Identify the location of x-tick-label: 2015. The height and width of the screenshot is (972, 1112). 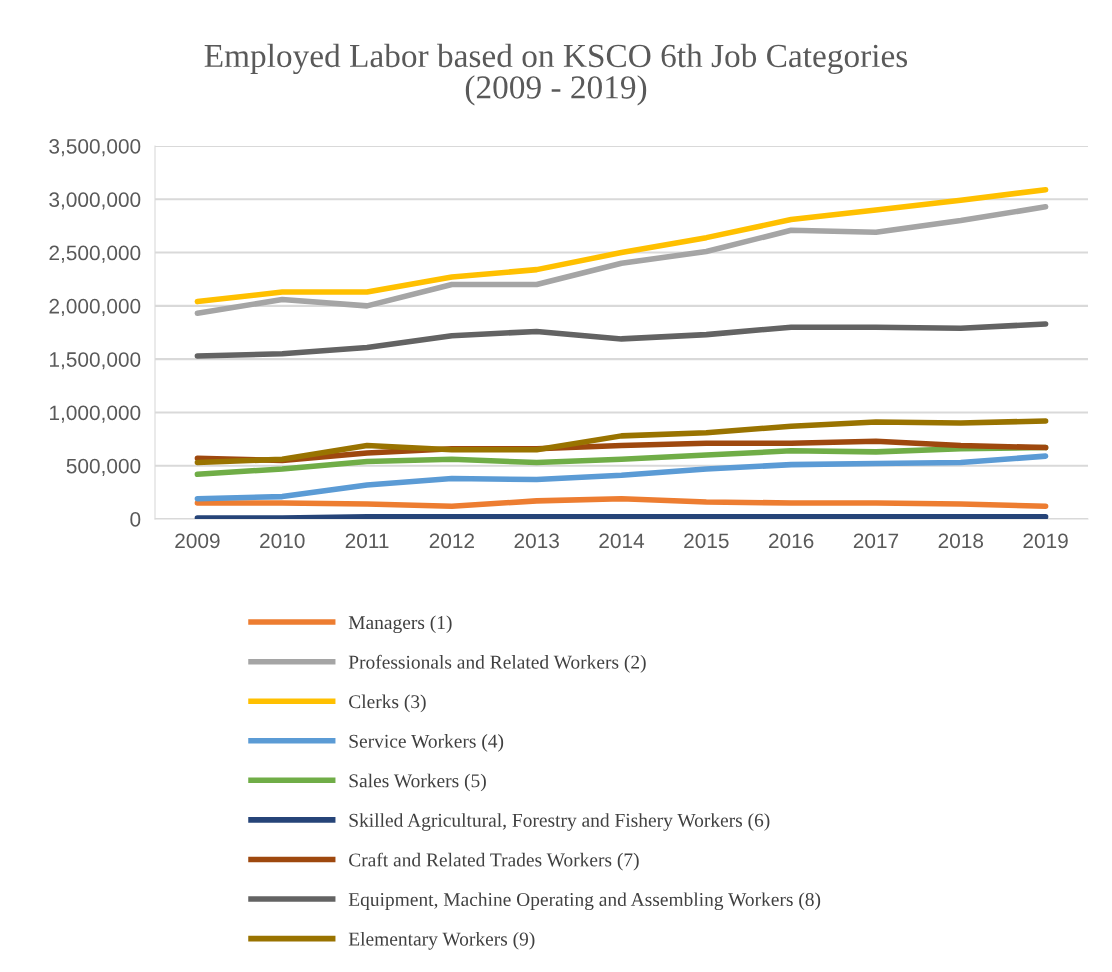
(706, 541).